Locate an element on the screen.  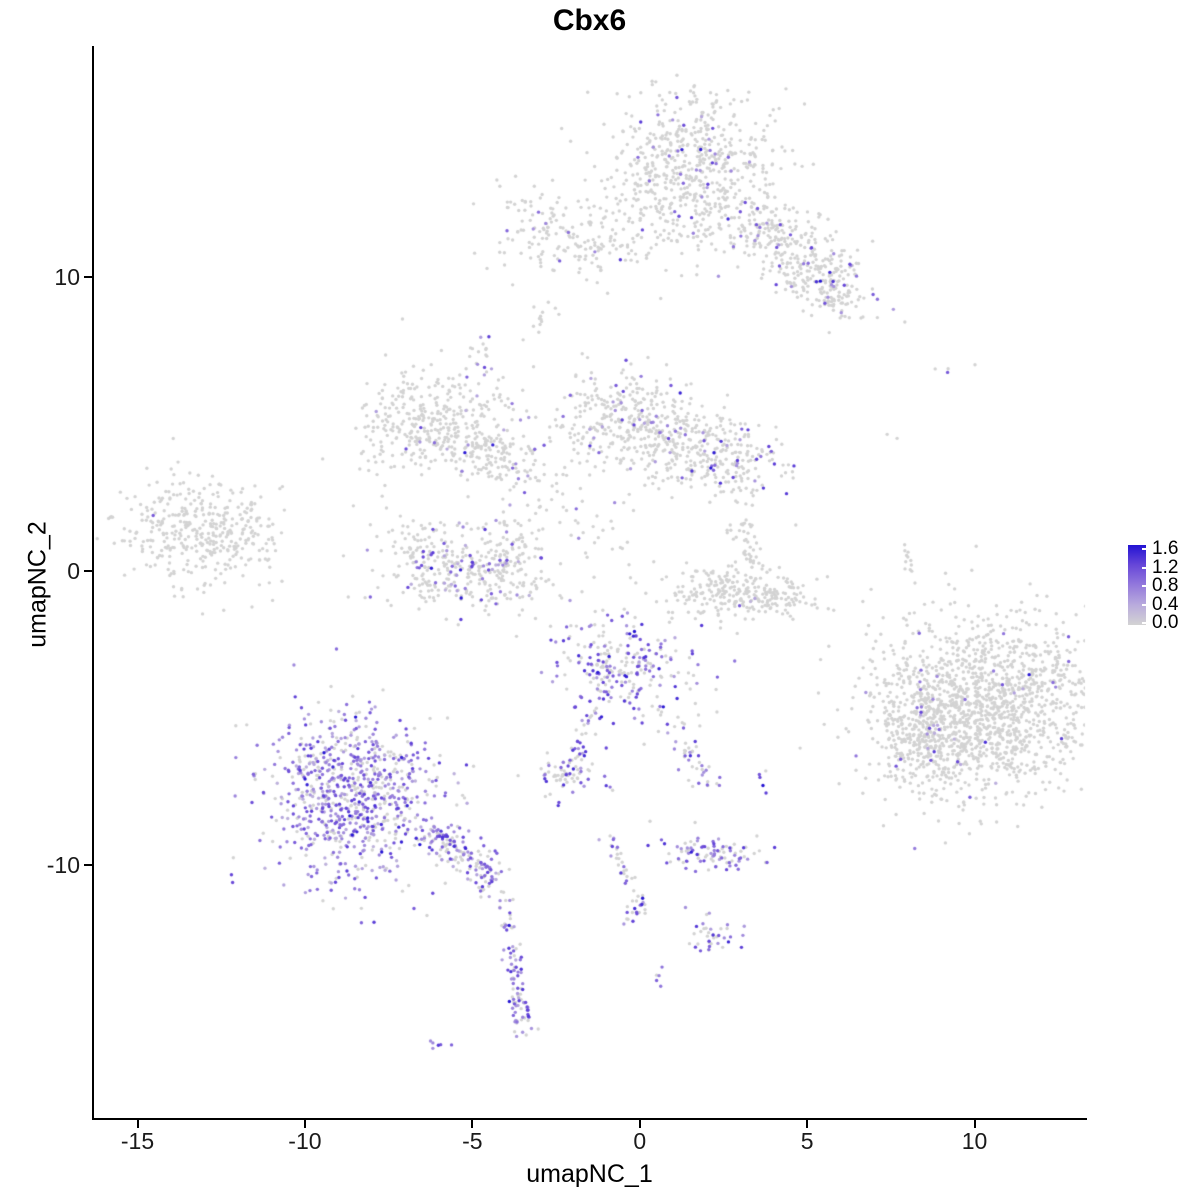
legend-value-label: 0.8 is located at coordinates (1165, 585).